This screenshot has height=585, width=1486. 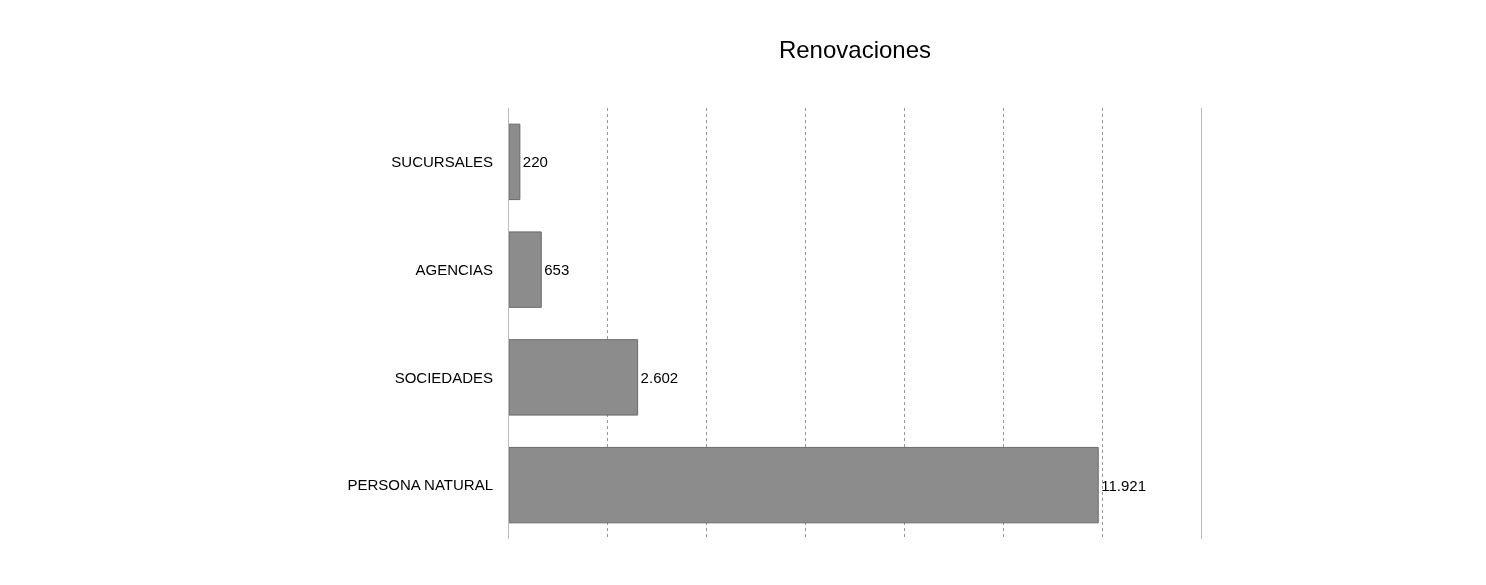 I want to click on y-tick-label: AGENCIAS, so click(x=454, y=269).